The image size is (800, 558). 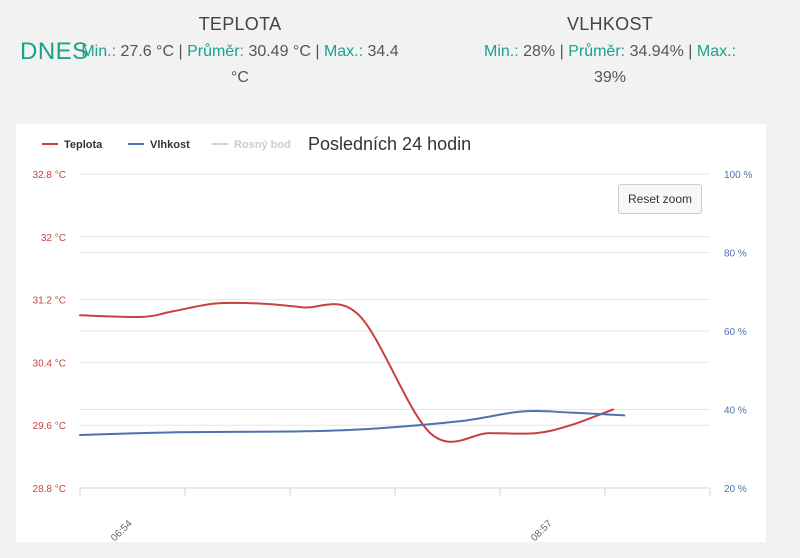 What do you see at coordinates (170, 145) in the screenshot?
I see `legend-label-vlhkost: Vlhkost` at bounding box center [170, 145].